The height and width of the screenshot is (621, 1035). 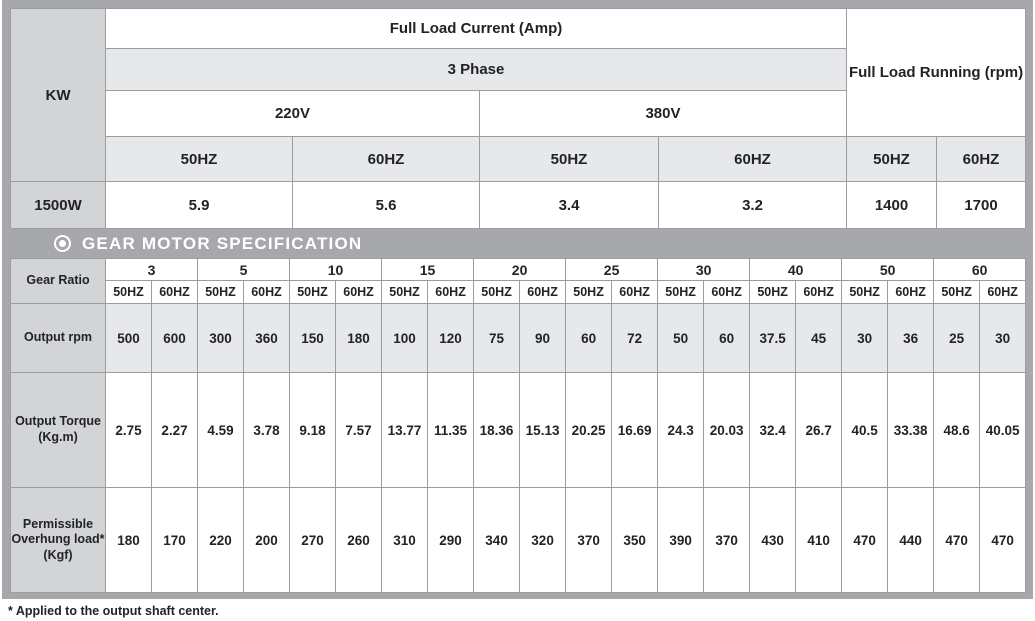 I want to click on gear-ratio-10: 10, so click(x=336, y=269).